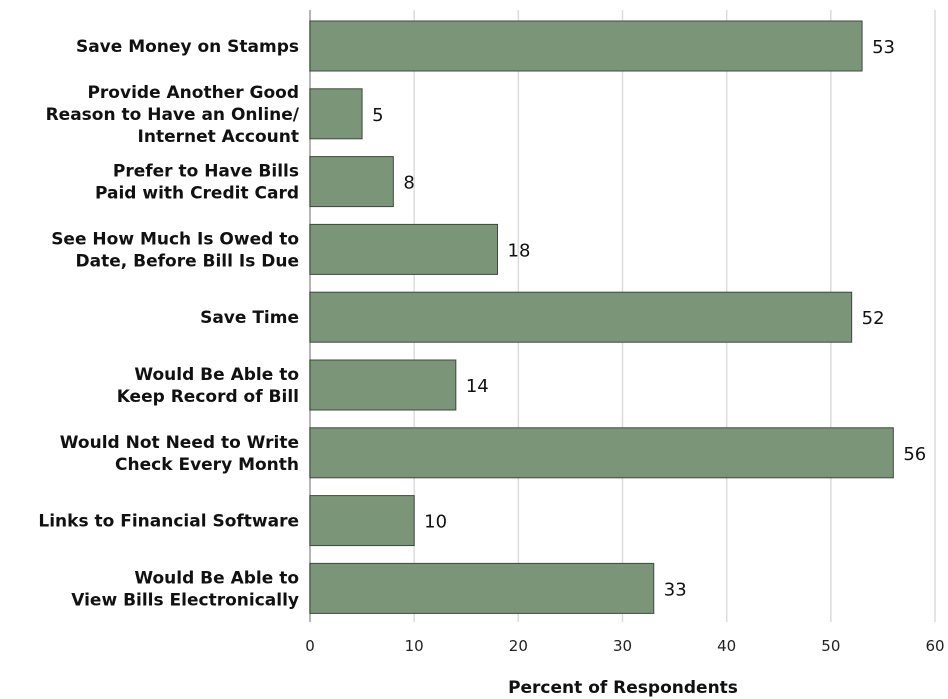 The image size is (948, 699). I want to click on value-label: 53, so click(883, 47).